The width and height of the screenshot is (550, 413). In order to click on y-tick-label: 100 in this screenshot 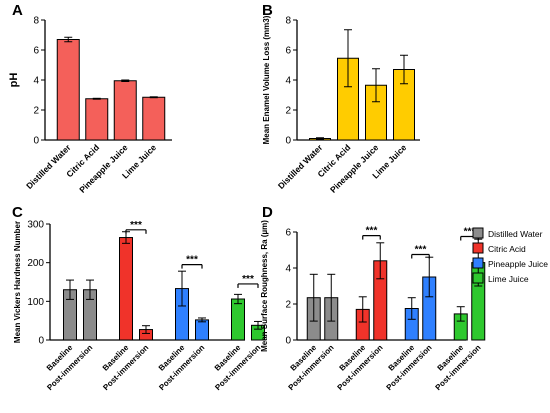, I will do `click(35, 302)`.